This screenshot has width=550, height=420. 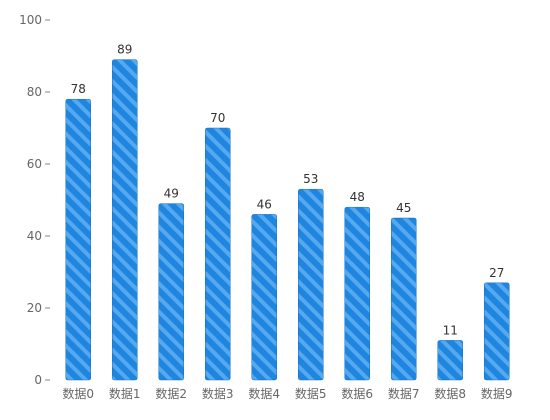 I want to click on x-tick-label: 数据3, so click(x=218, y=393).